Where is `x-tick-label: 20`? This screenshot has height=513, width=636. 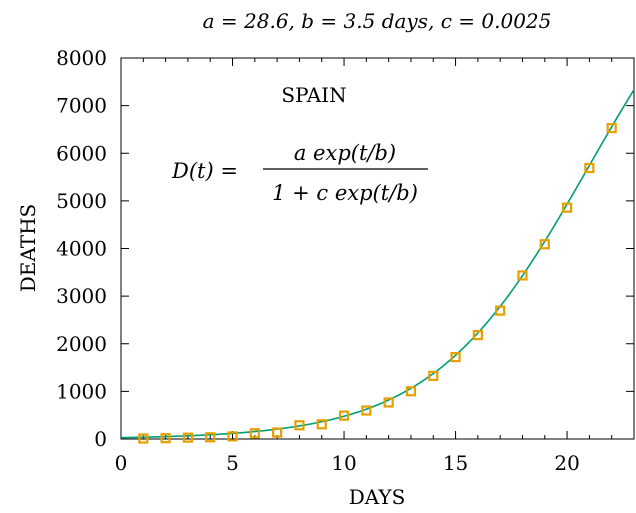
x-tick-label: 20 is located at coordinates (566, 463).